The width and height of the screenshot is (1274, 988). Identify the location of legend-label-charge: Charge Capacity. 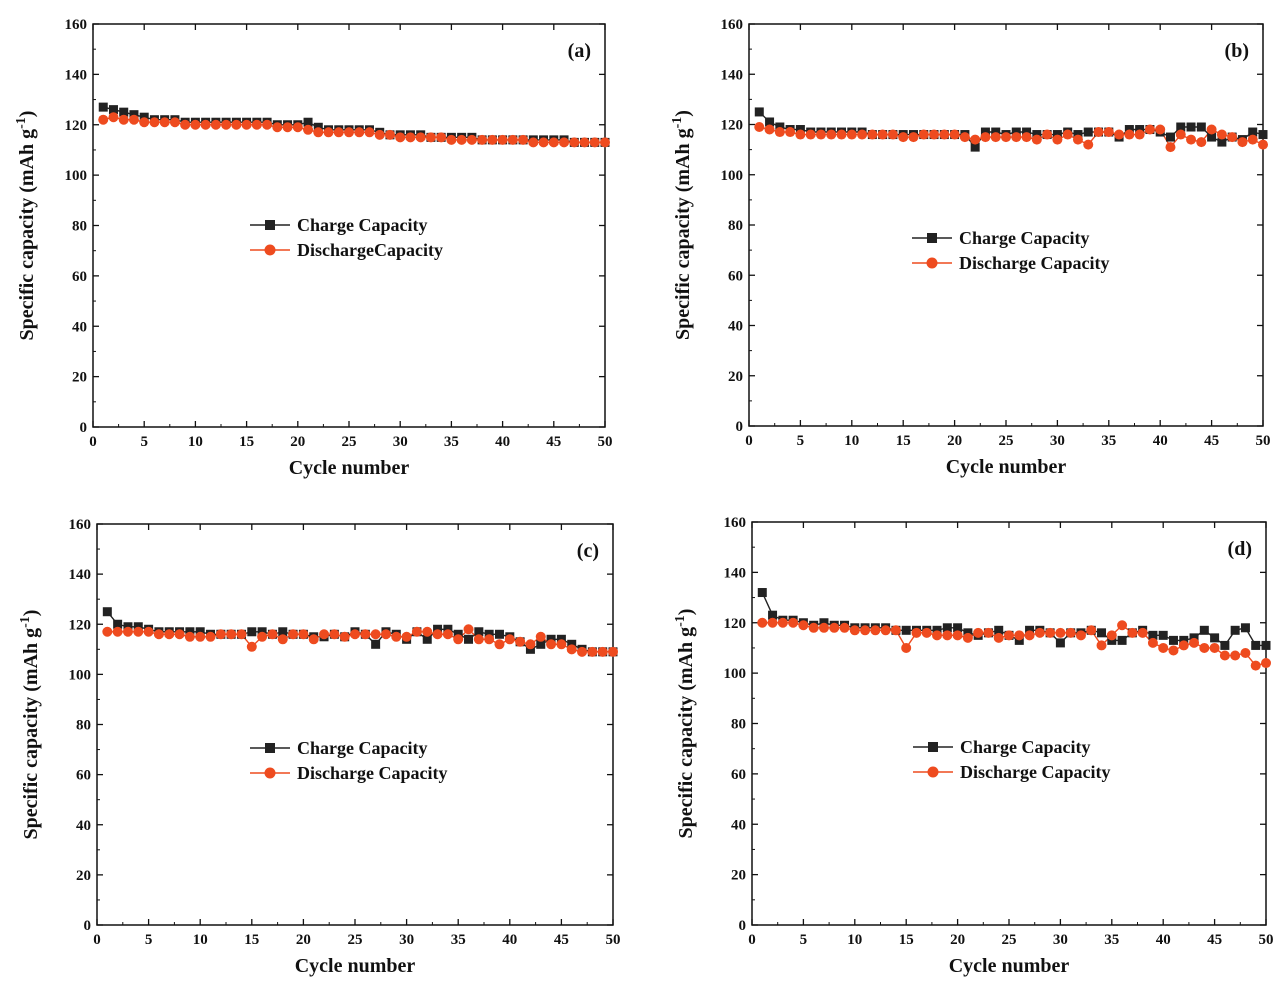
(1024, 238).